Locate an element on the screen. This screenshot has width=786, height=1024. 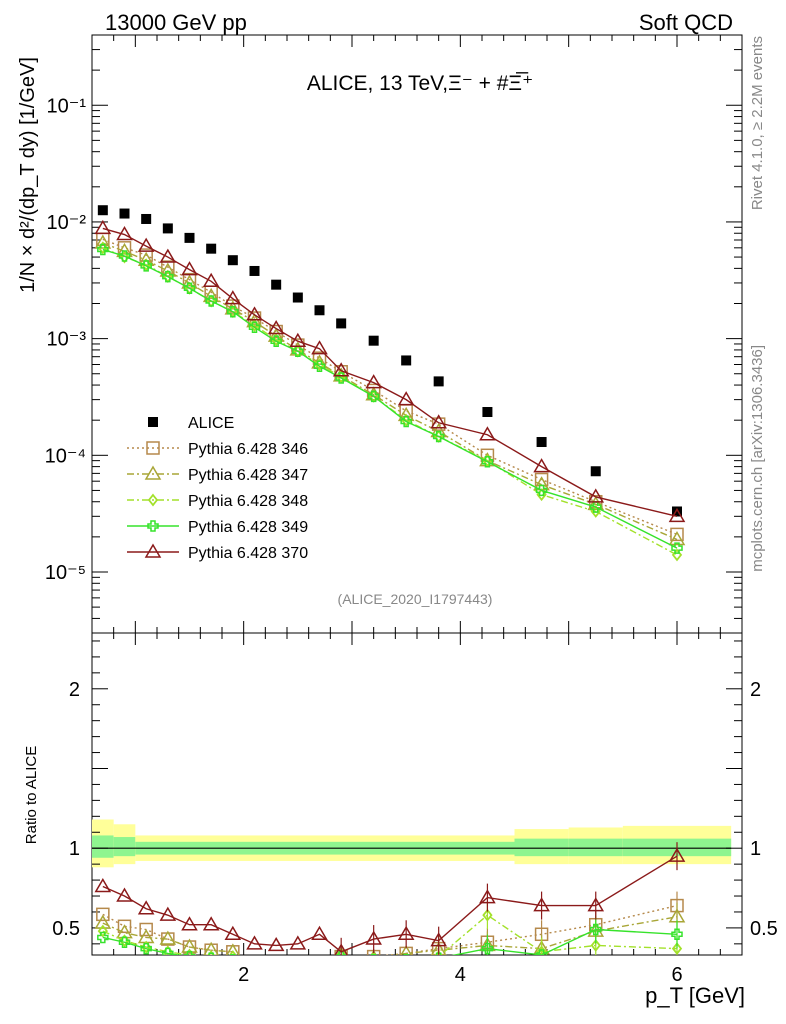
legend-marker-alice is located at coordinates (153, 422).